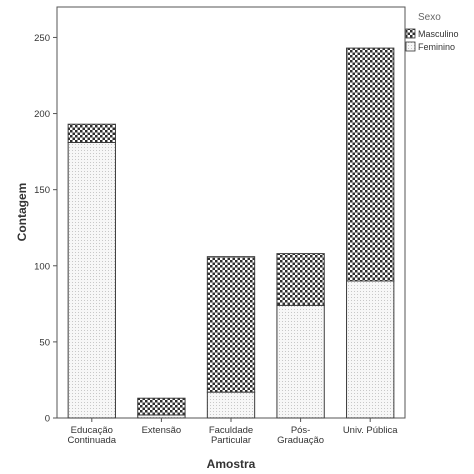 This screenshot has height=474, width=474. What do you see at coordinates (162, 430) in the screenshot?
I see `x-tick-label: Extensão` at bounding box center [162, 430].